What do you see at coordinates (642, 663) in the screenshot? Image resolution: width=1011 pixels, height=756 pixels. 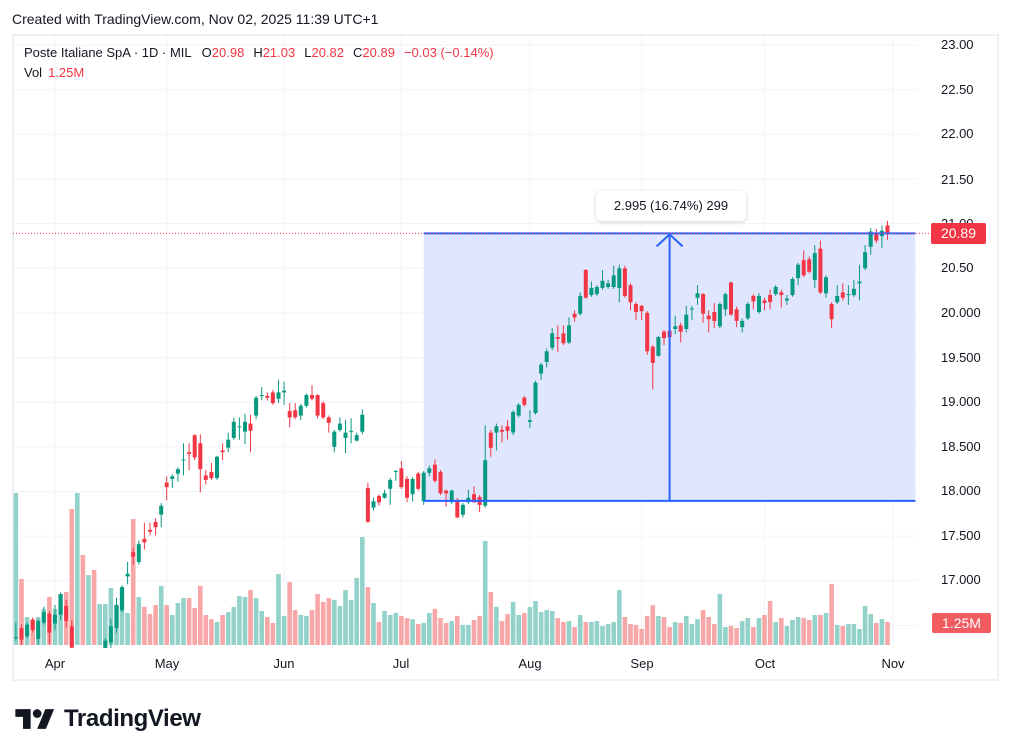 I see `time-tick-label: Sep` at bounding box center [642, 663].